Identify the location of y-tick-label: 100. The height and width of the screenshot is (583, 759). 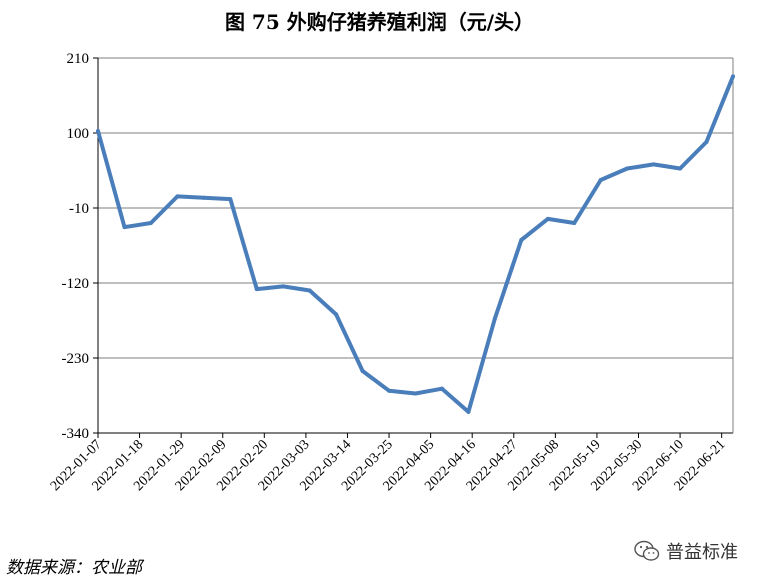
(78, 134).